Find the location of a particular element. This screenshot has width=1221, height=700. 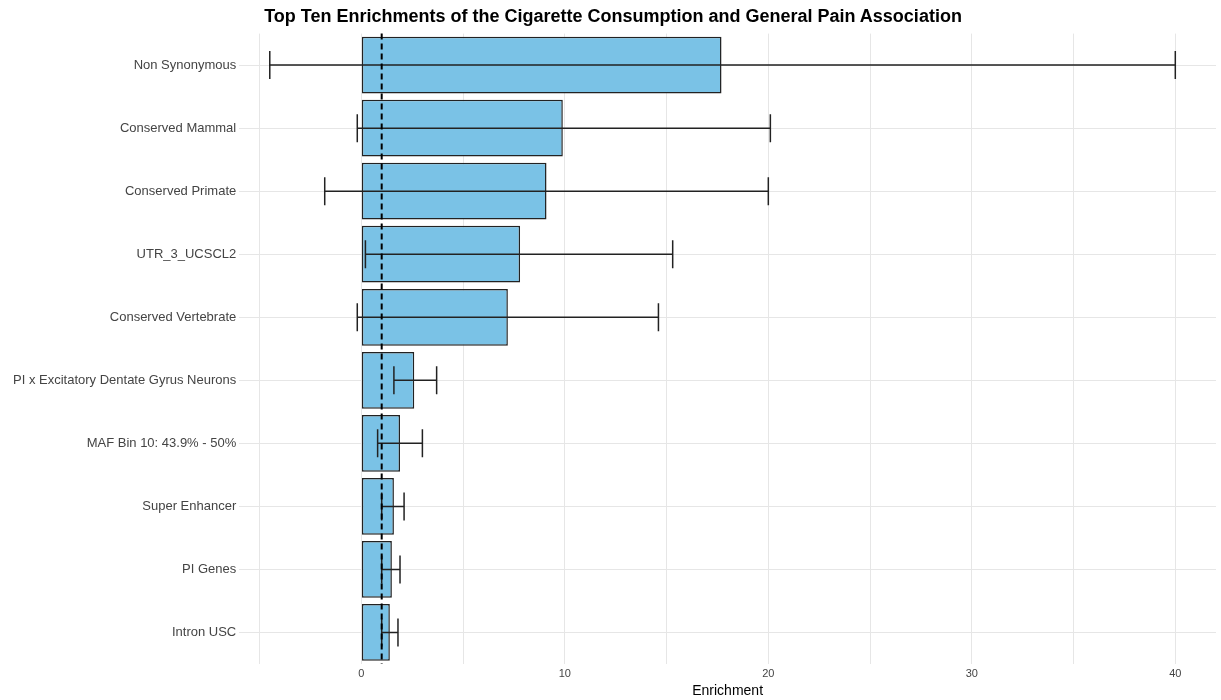

x-tick-label: 40 is located at coordinates (1175, 672).